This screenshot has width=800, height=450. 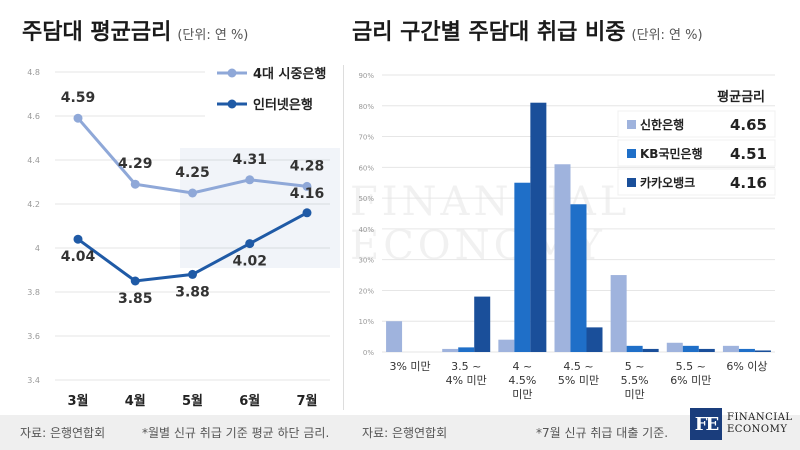 I want to click on y-tick-label: 3.4, so click(x=33, y=380).